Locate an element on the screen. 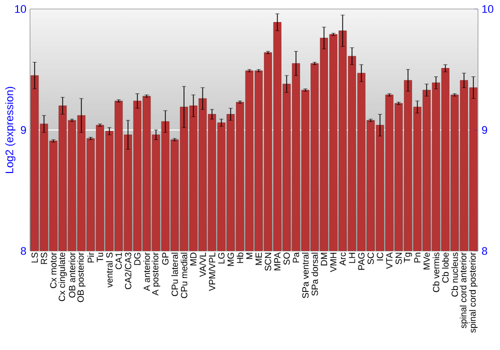 This screenshot has height=350, width=500. x-tick-label: RS is located at coordinates (44, 258).